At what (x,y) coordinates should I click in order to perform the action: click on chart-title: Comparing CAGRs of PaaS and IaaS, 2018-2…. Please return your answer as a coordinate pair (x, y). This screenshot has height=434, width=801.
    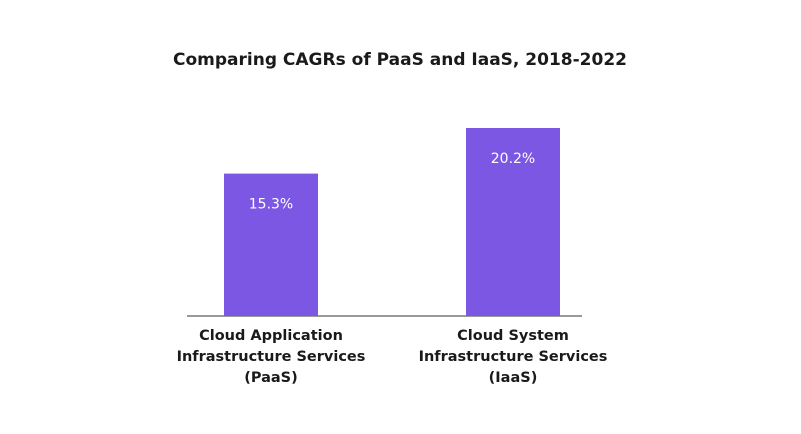
    Looking at the image, I should click on (400, 60).